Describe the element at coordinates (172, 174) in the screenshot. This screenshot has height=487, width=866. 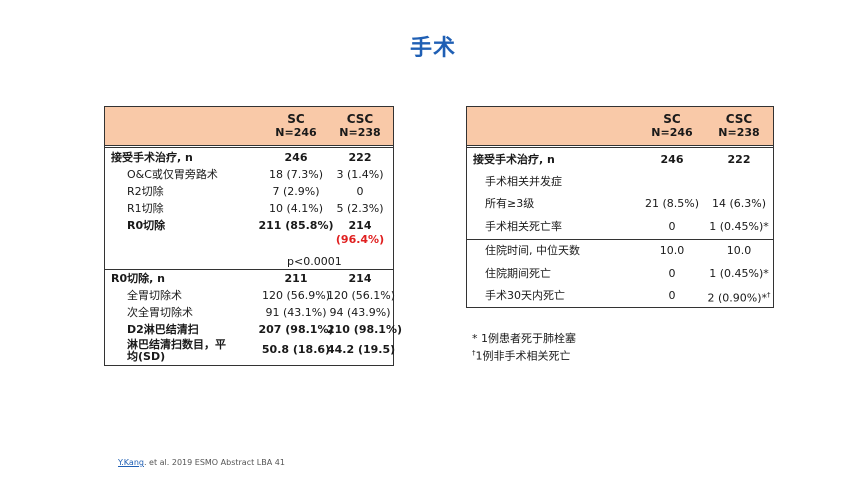
I see `row-label: O&C或仅胃旁路术` at that location.